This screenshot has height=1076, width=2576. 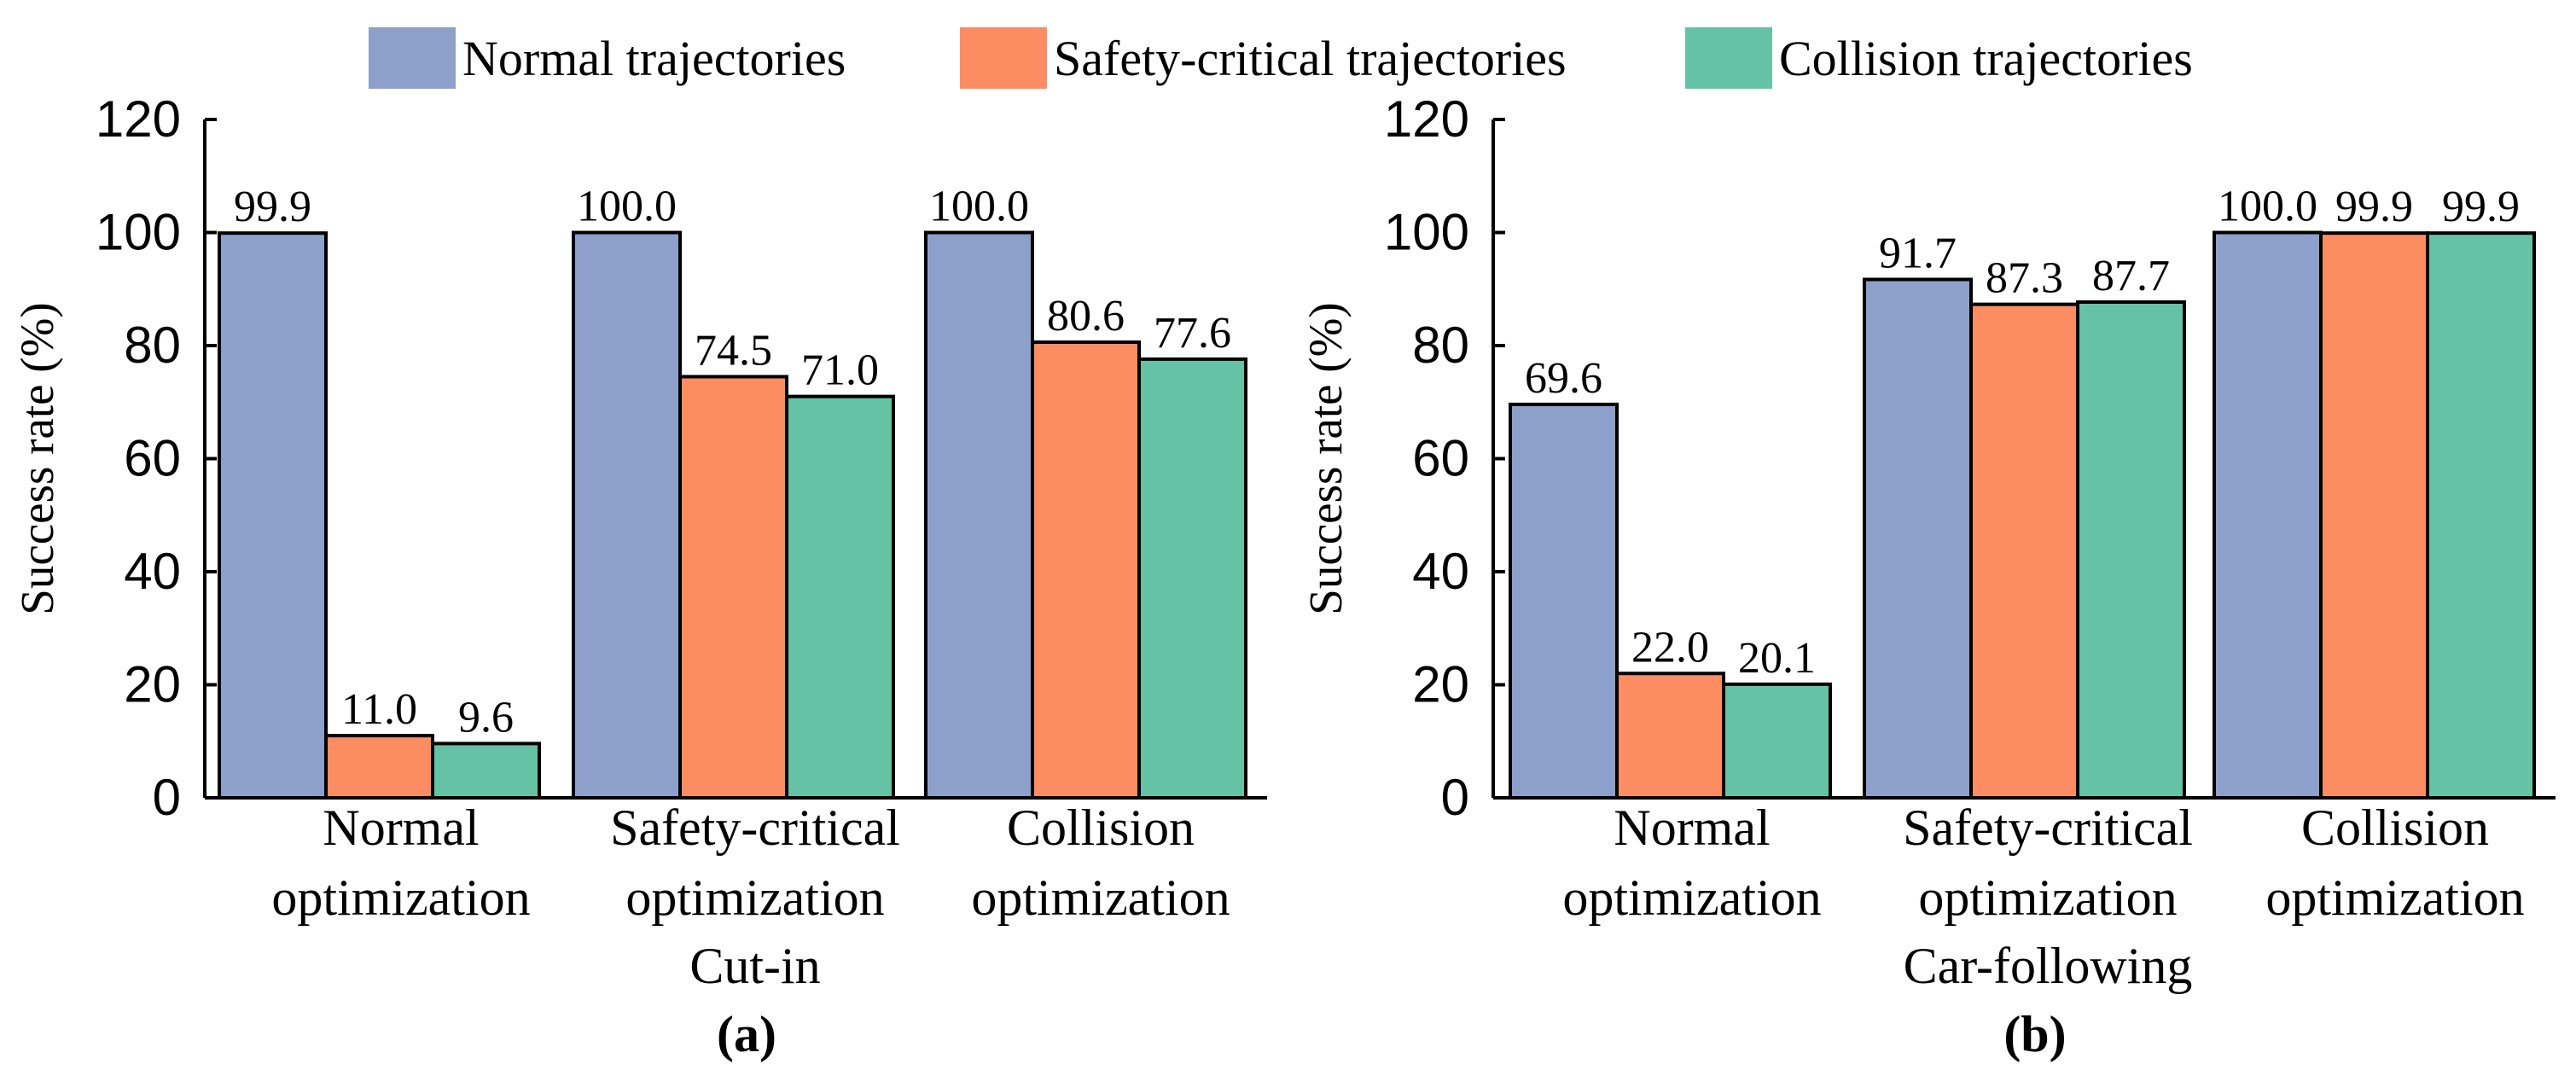 I want to click on data-label: 9.6, so click(x=486, y=717).